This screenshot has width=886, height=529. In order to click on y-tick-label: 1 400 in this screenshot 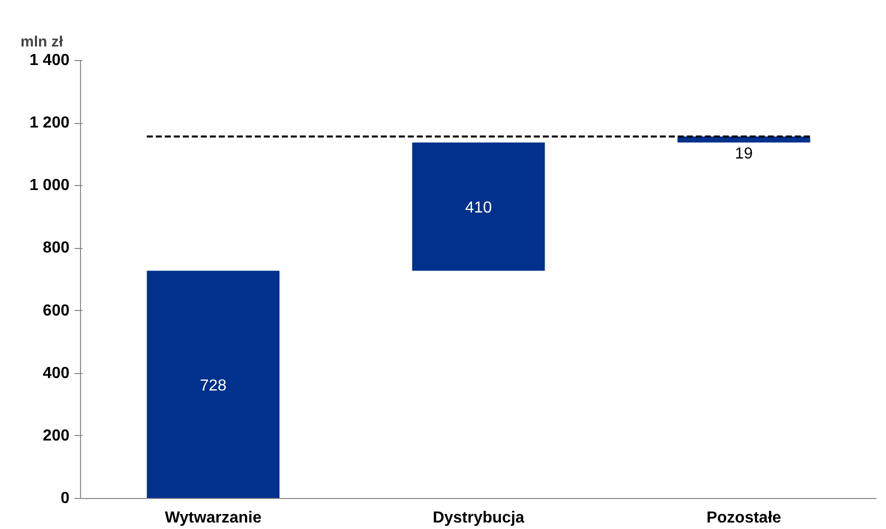, I will do `click(49, 60)`.